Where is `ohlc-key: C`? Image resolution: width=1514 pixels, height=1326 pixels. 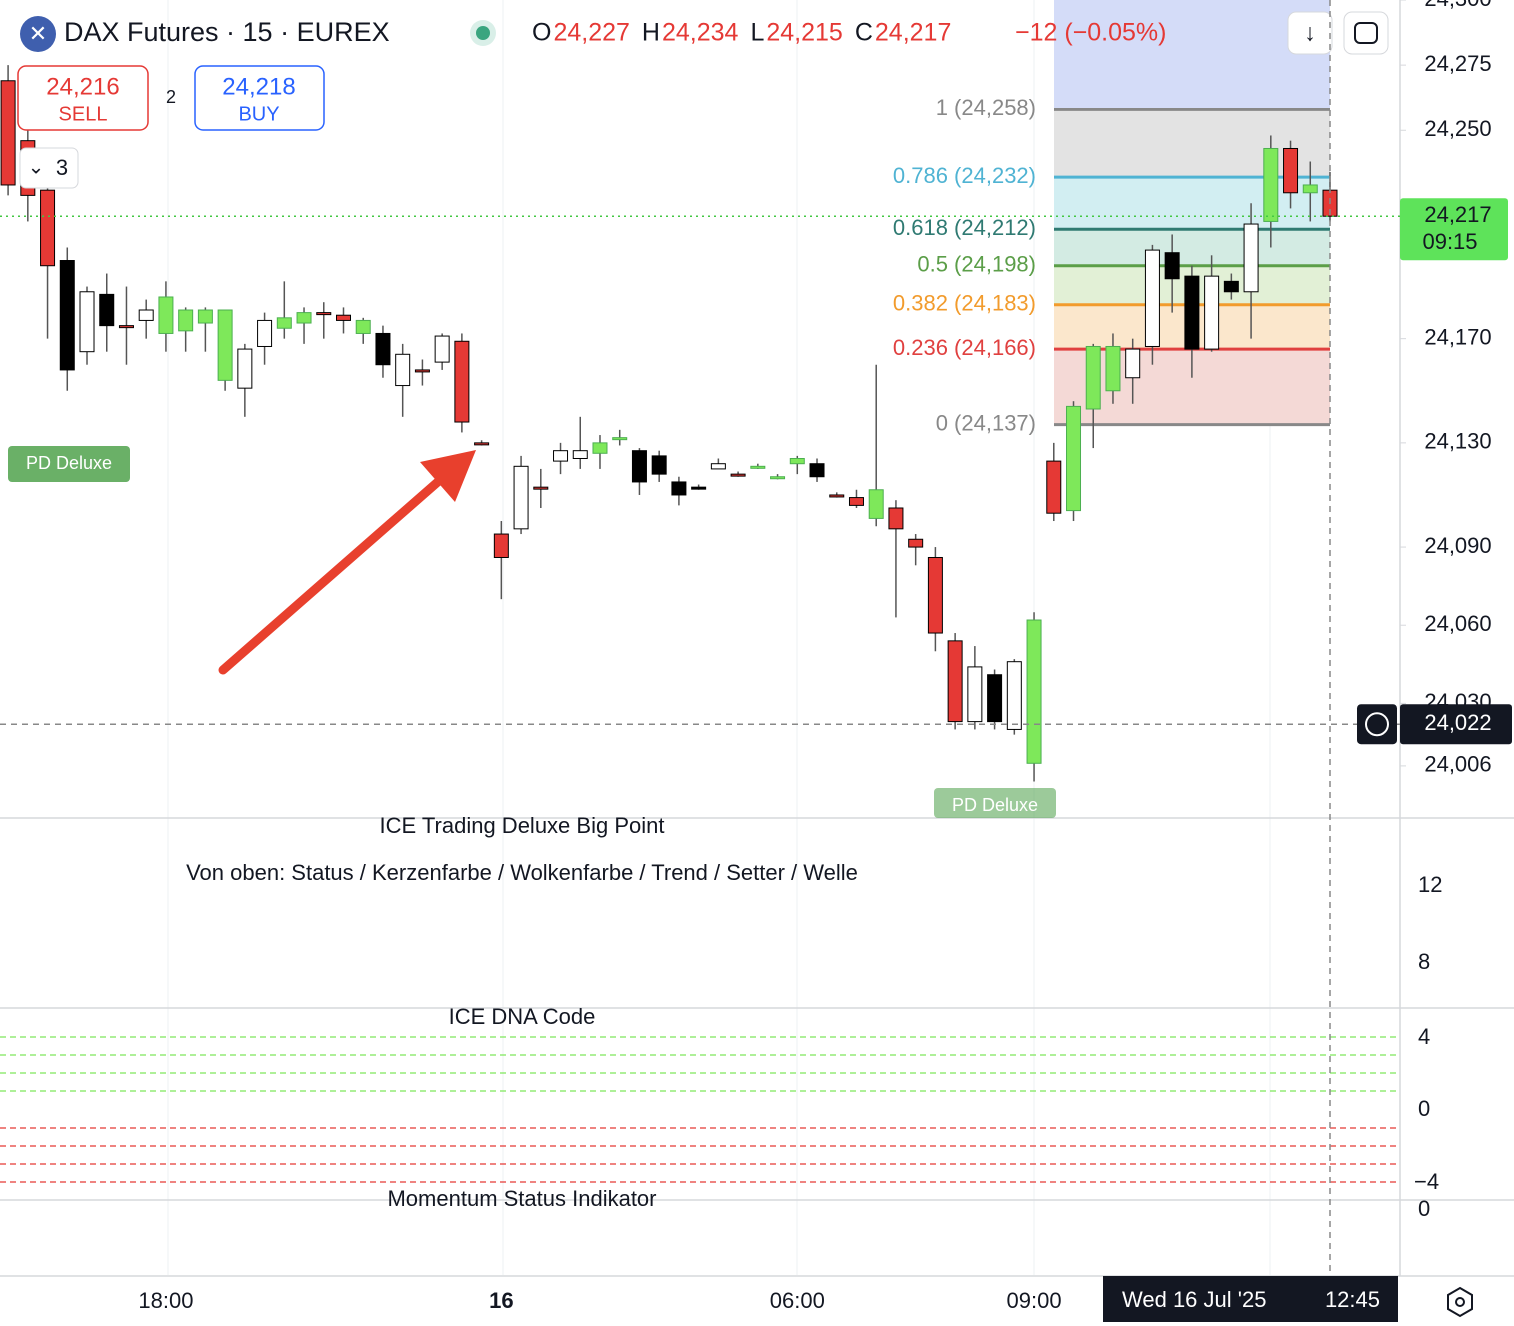 ohlc-key: C is located at coordinates (864, 33).